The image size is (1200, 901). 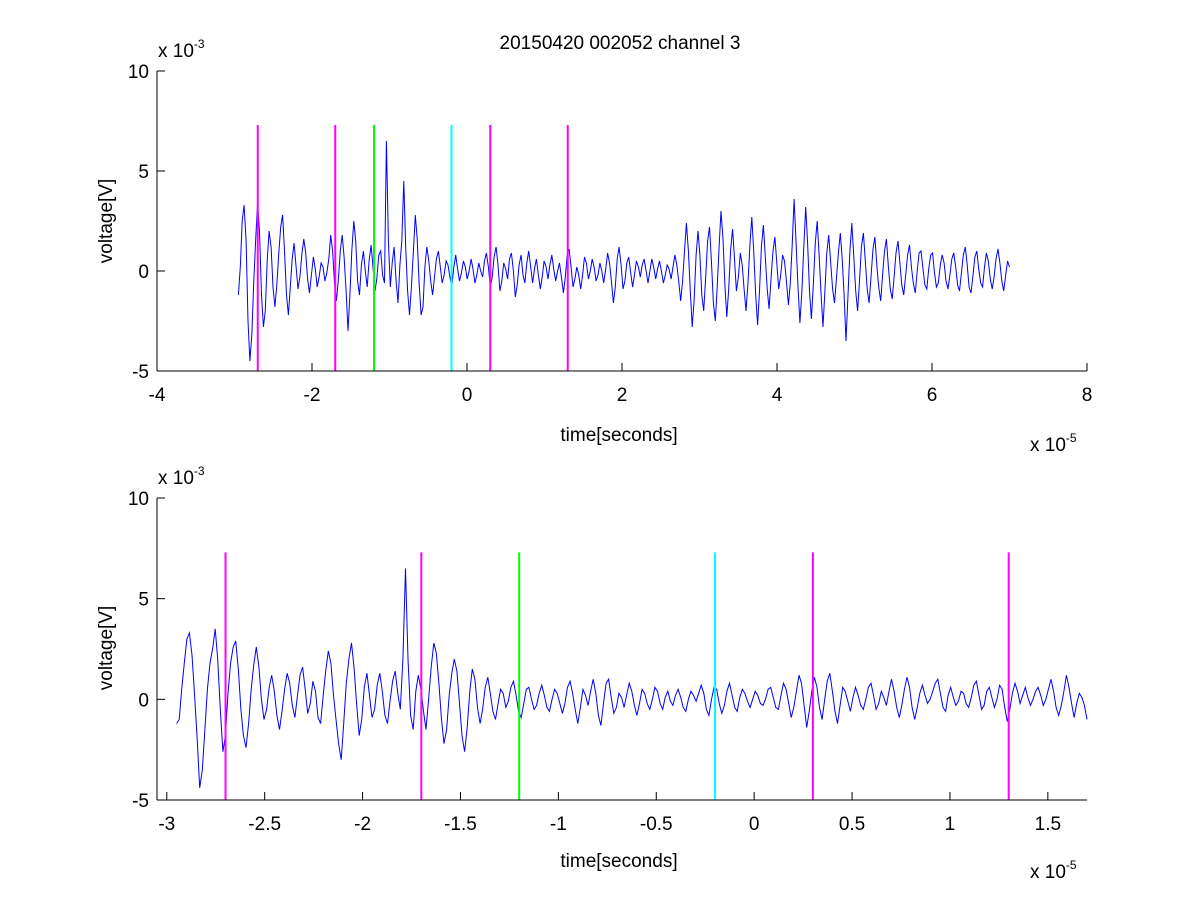 I want to click on x-tick-label: 6, so click(x=932, y=395).